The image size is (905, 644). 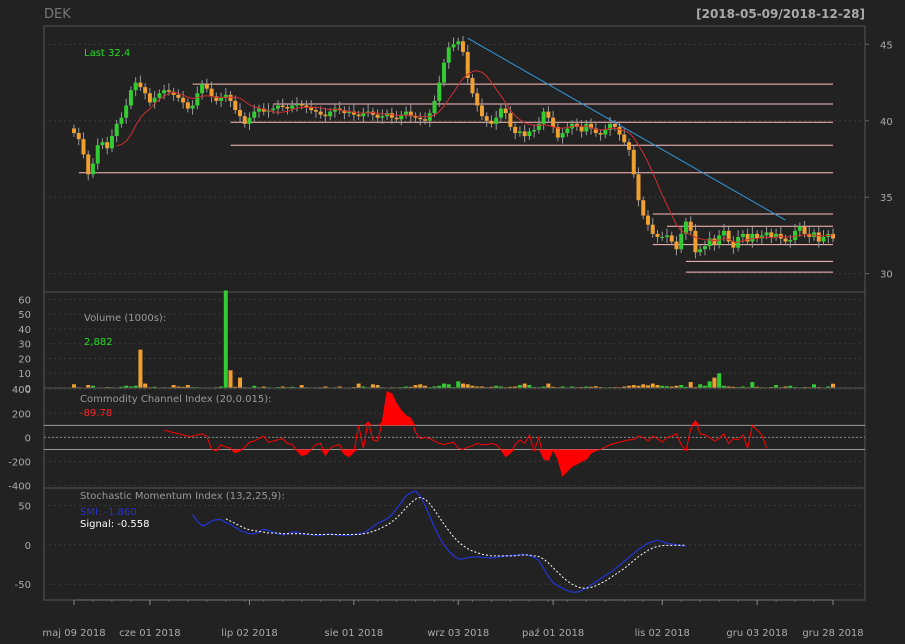 I want to click on x-tick-label: paź 01 2018, so click(x=553, y=633).